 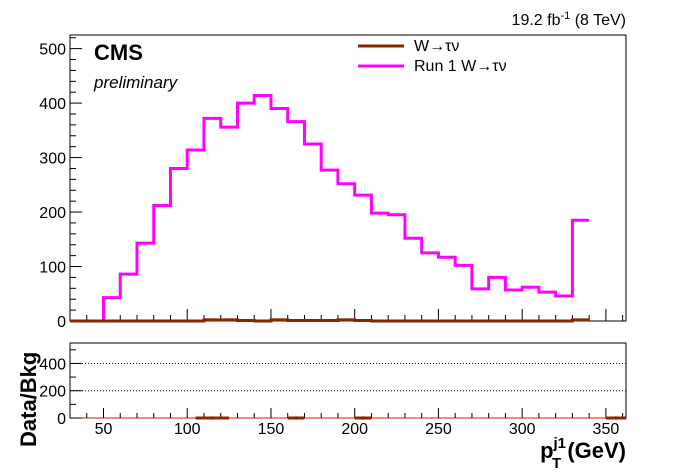 I want to click on ratio-y-axis-label: Data/Bkg, so click(x=28, y=399).